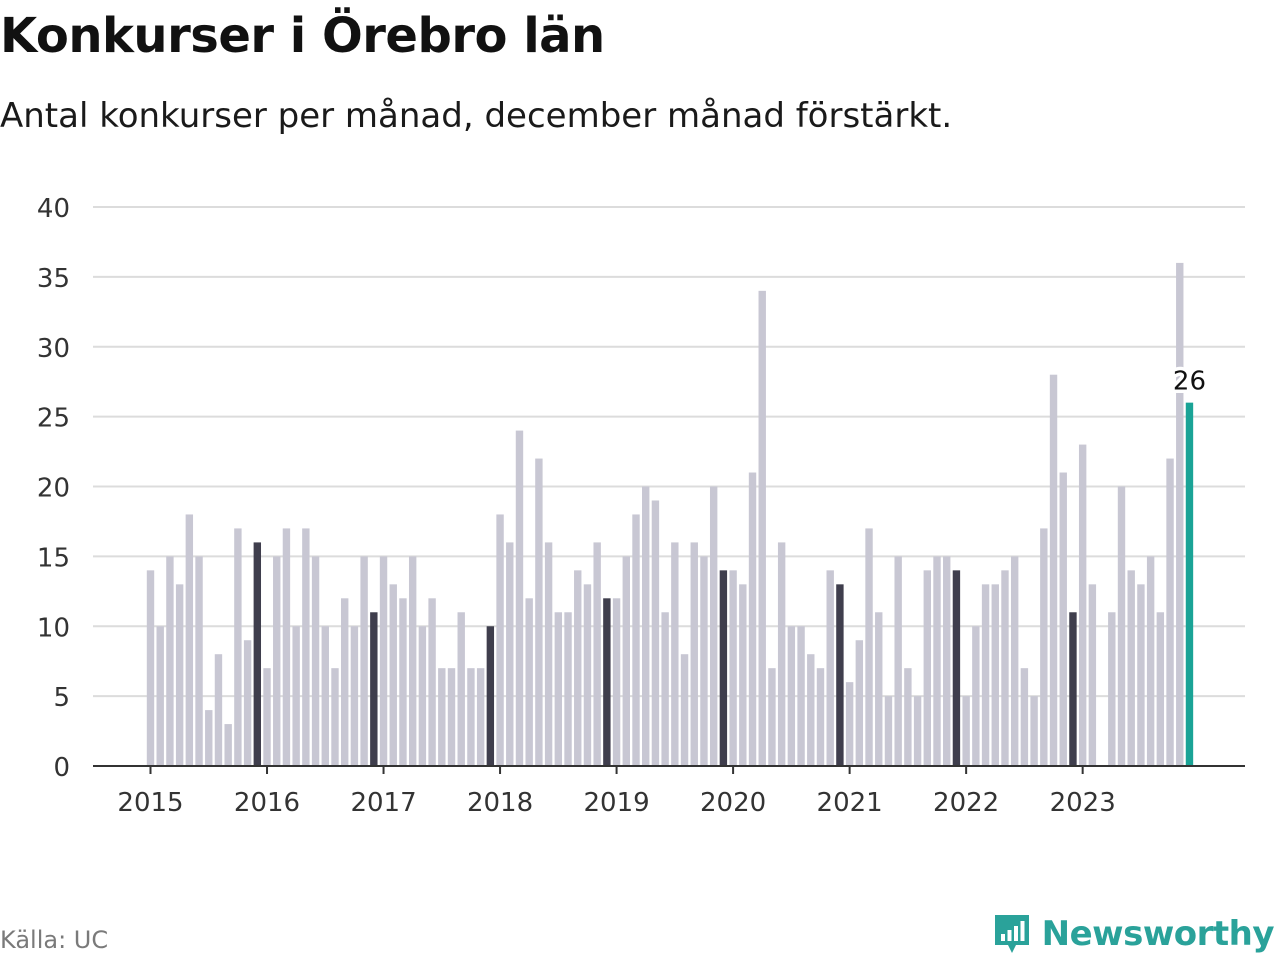 This screenshot has width=1280, height=960. I want to click on annotation-halo: 26, so click(1189, 382).